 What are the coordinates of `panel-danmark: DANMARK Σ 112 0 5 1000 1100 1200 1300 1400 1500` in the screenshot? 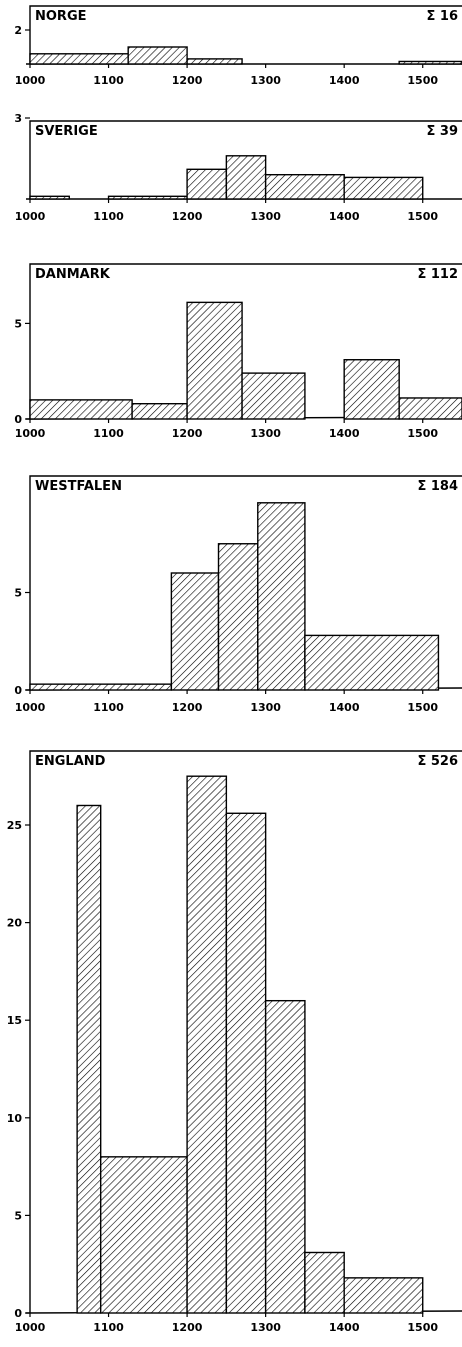 It's located at (238, 351).